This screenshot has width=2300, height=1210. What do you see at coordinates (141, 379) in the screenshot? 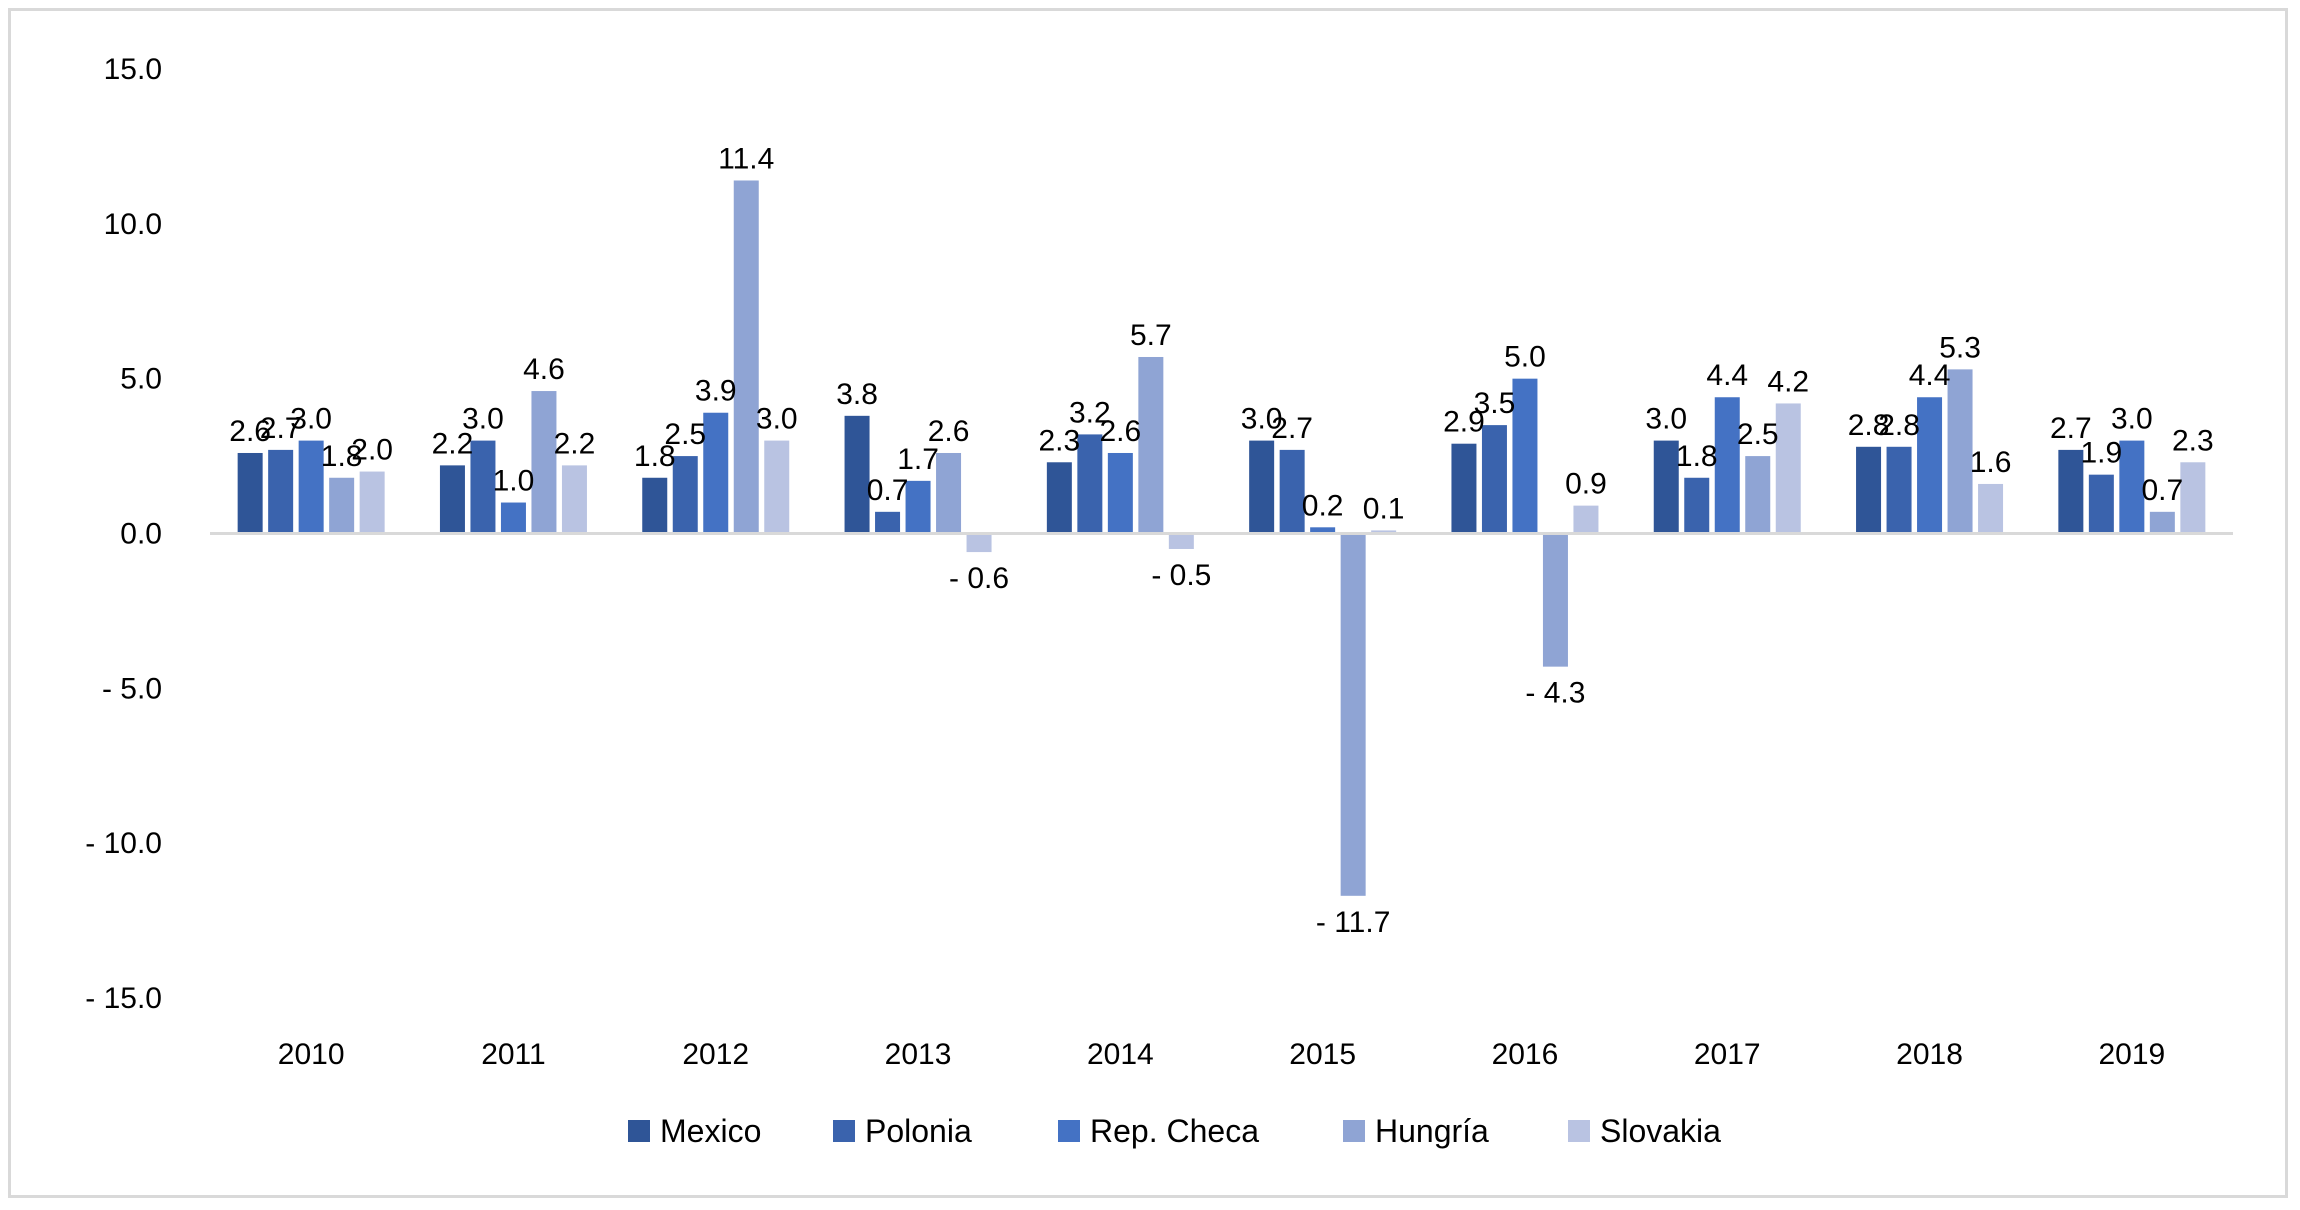
I see `y-tick-label: 5.0` at bounding box center [141, 379].